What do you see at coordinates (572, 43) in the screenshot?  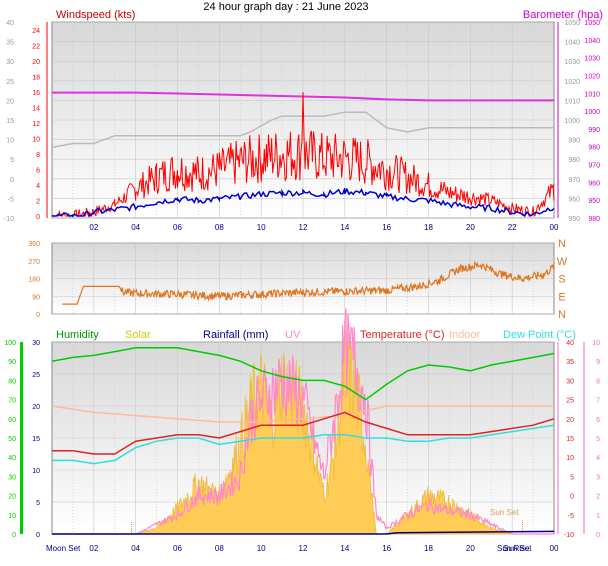 I see `baro-outer-tick: 1040` at bounding box center [572, 43].